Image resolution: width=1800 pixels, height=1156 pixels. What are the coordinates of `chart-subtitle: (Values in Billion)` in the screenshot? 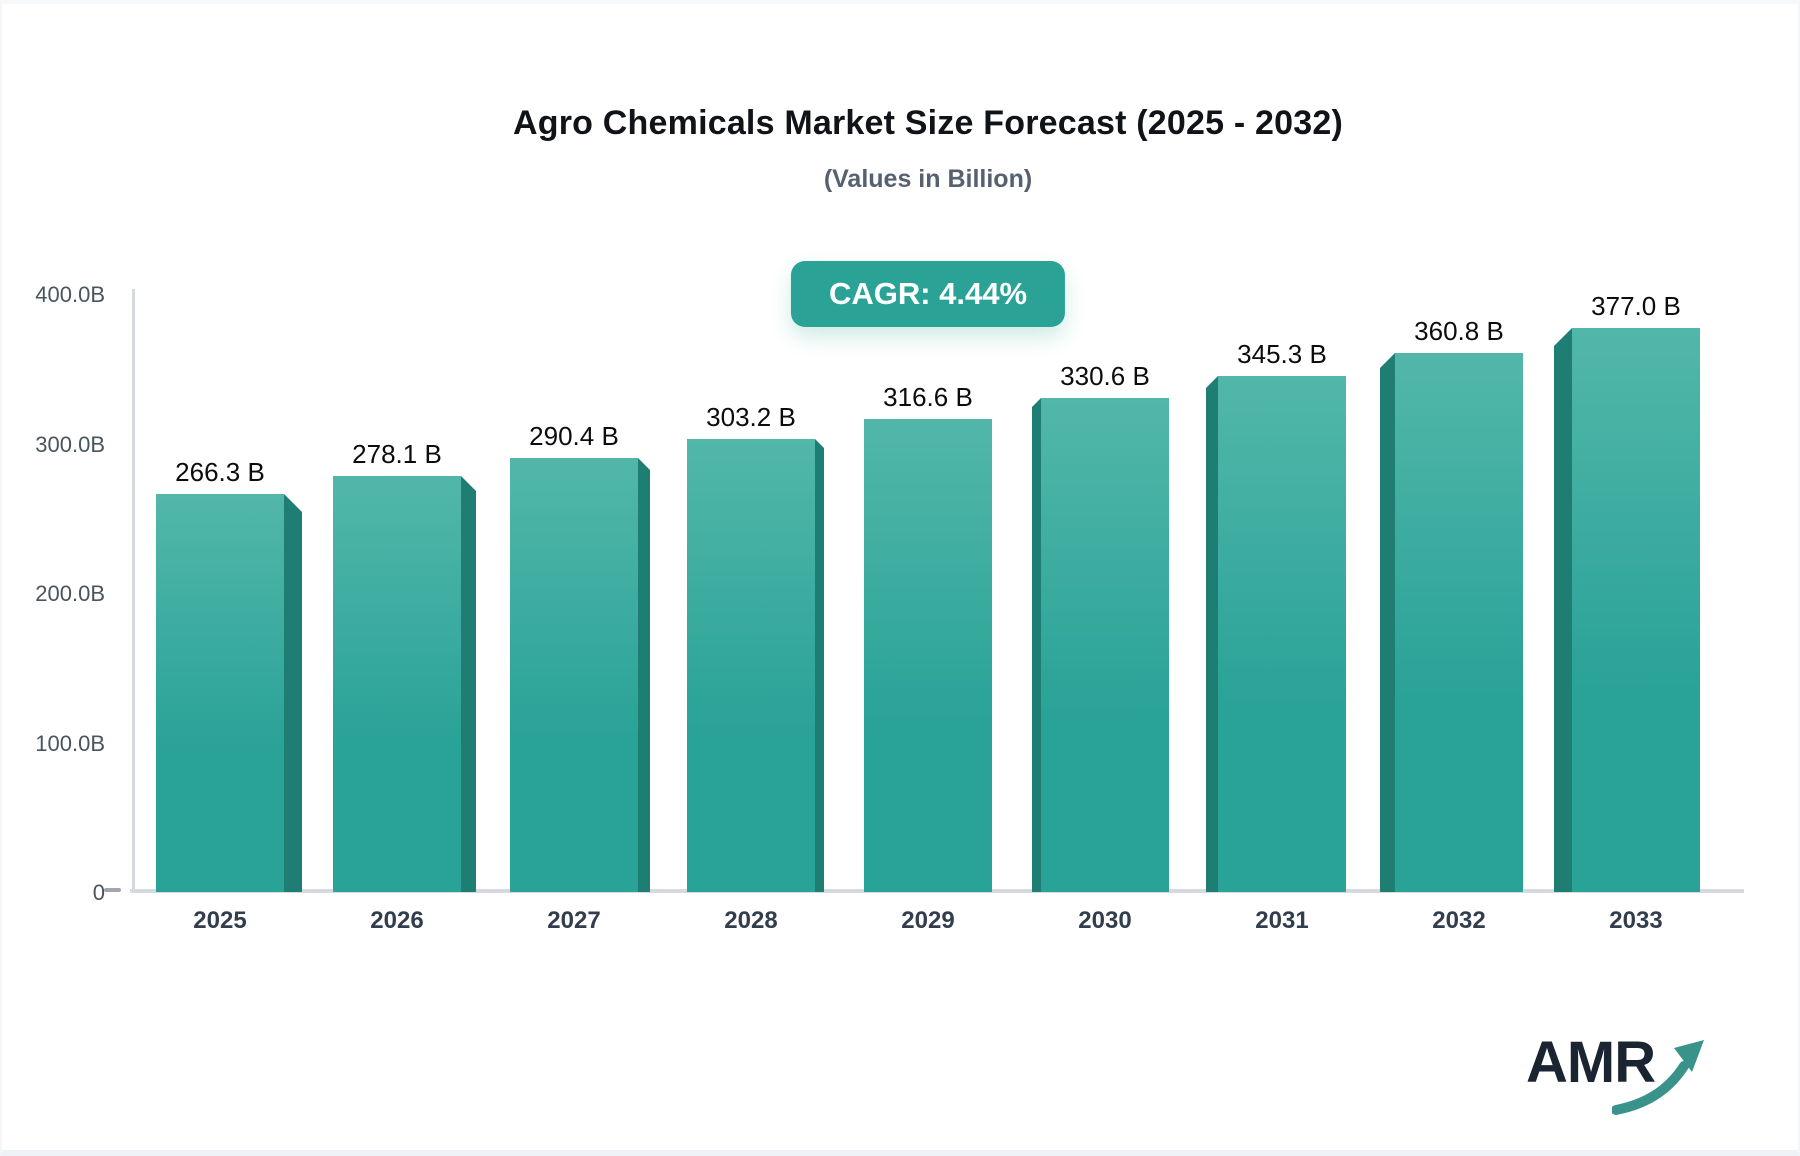 It's located at (928, 179).